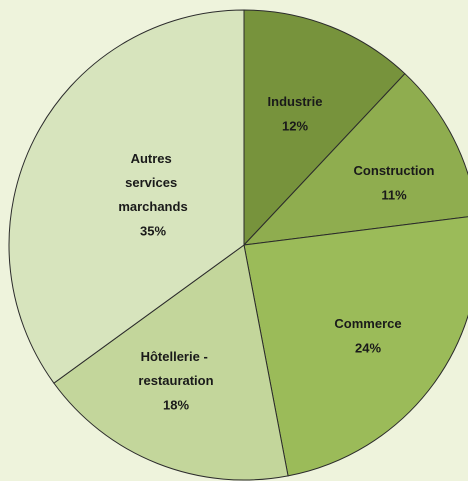 This screenshot has width=468, height=481. What do you see at coordinates (176, 356) in the screenshot?
I see `label-line: Hôtellerie -` at bounding box center [176, 356].